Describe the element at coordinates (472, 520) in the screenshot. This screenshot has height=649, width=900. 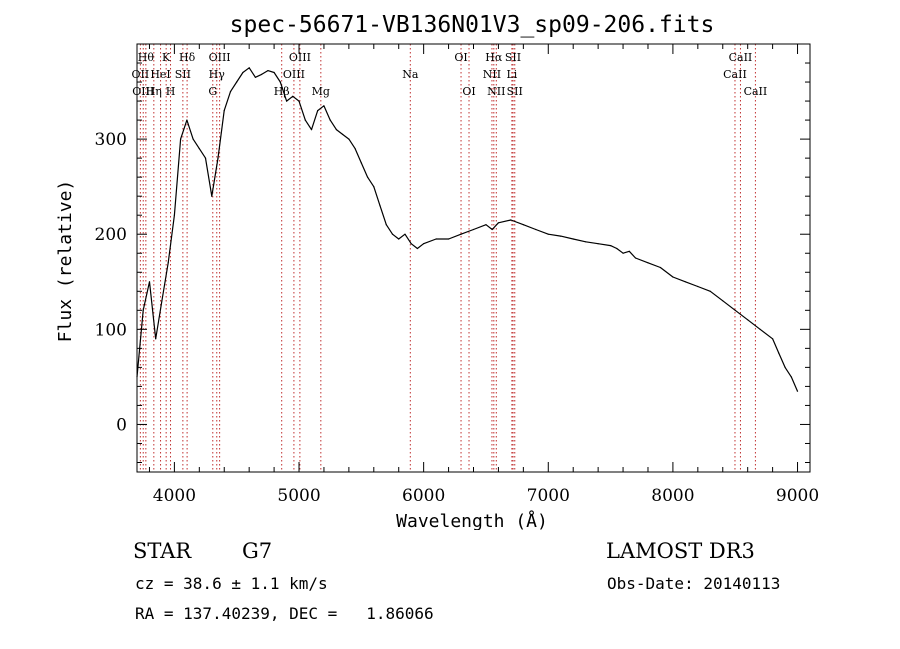
I see `x-axis-label: Wavelength (Å)` at that location.